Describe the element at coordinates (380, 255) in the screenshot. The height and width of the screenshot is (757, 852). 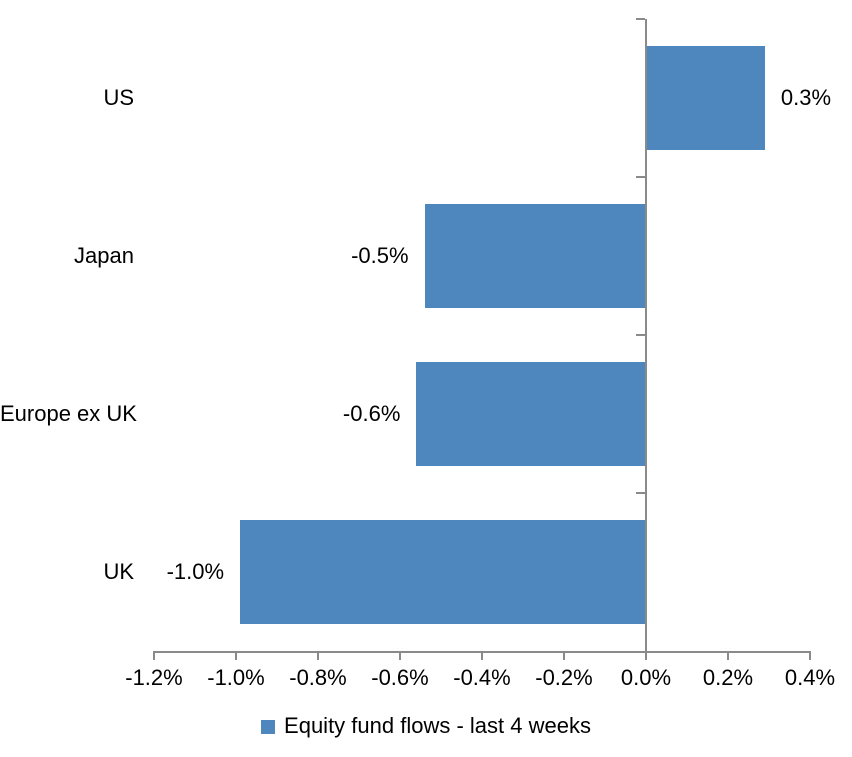
I see `data-label: -0.5%` at that location.